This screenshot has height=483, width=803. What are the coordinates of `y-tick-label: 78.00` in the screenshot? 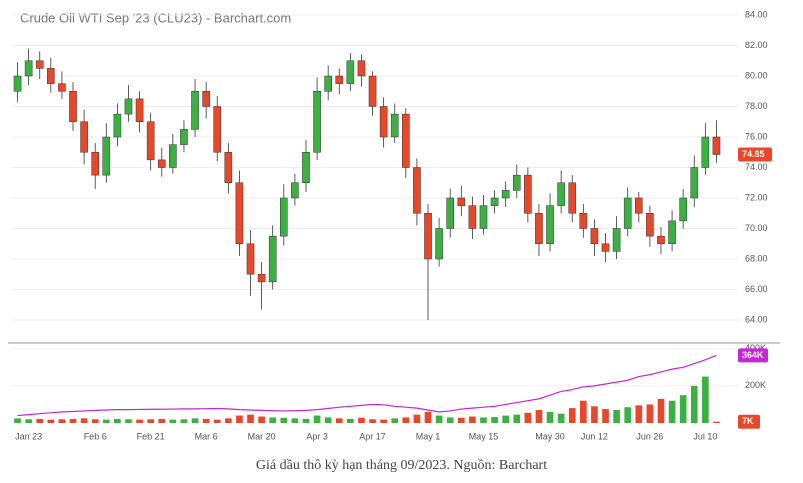 It's located at (756, 106).